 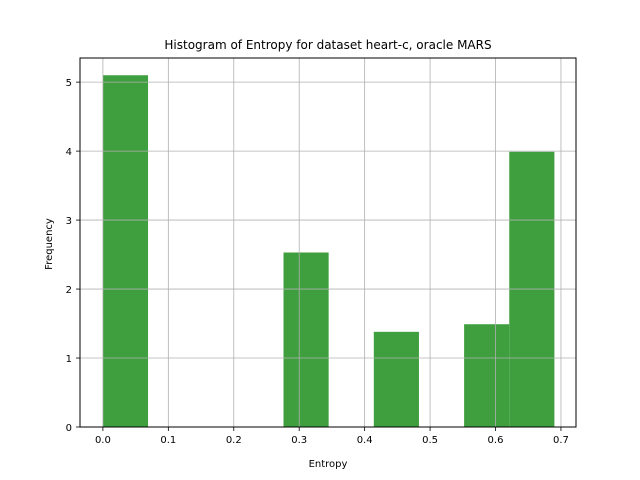 I want to click on x-tick-label-4: 0.4, so click(x=365, y=440).